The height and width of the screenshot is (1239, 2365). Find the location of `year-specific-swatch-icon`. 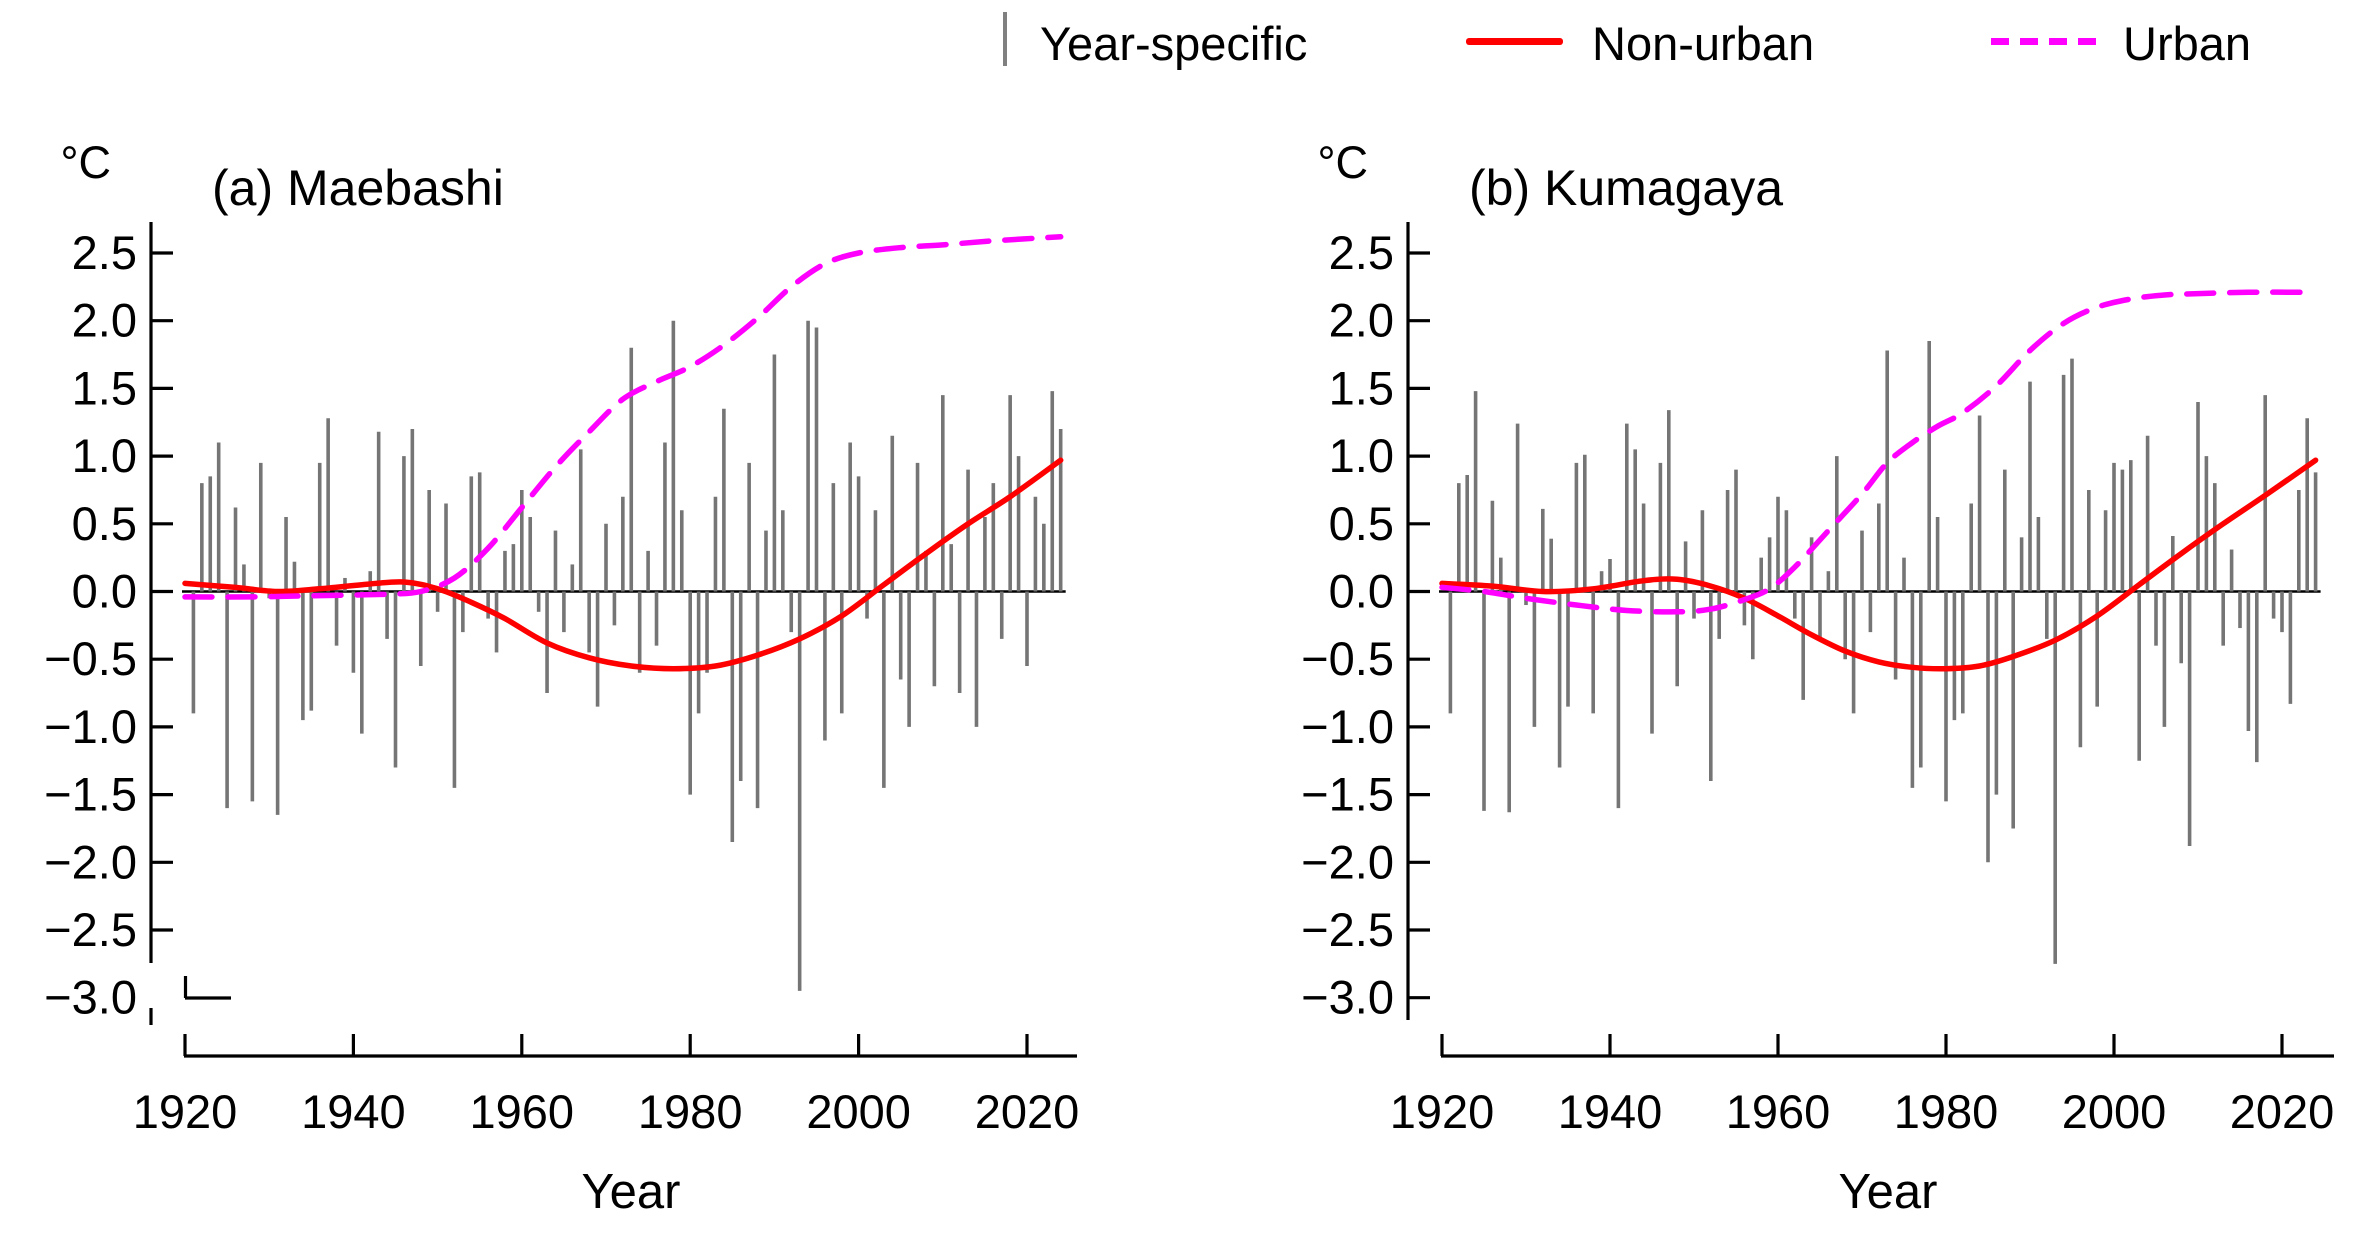

year-specific-swatch-icon is located at coordinates (1005, 39).